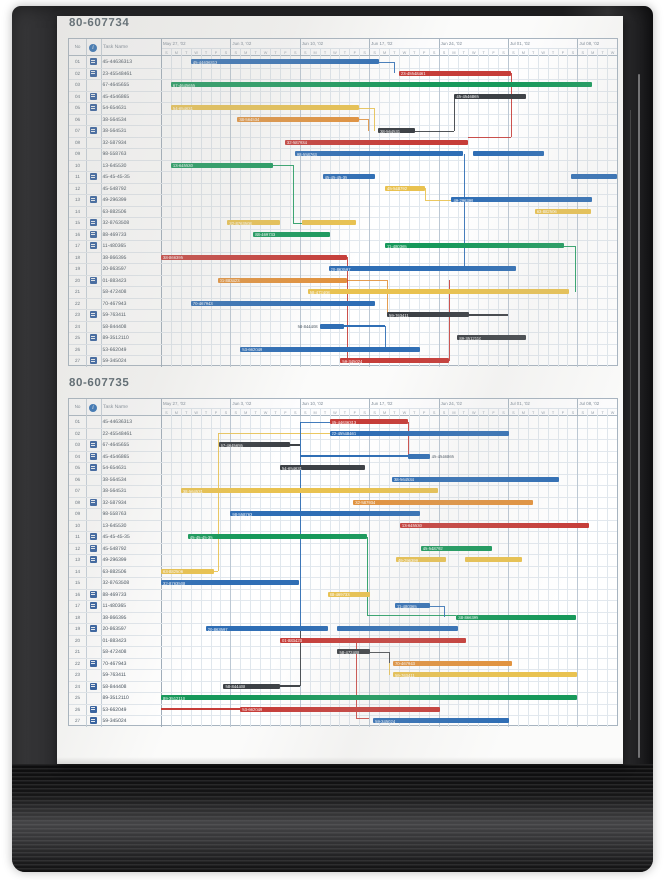 This screenshot has height=880, width=665. What do you see at coordinates (77, 165) in the screenshot?
I see `task-number: 10` at bounding box center [77, 165].